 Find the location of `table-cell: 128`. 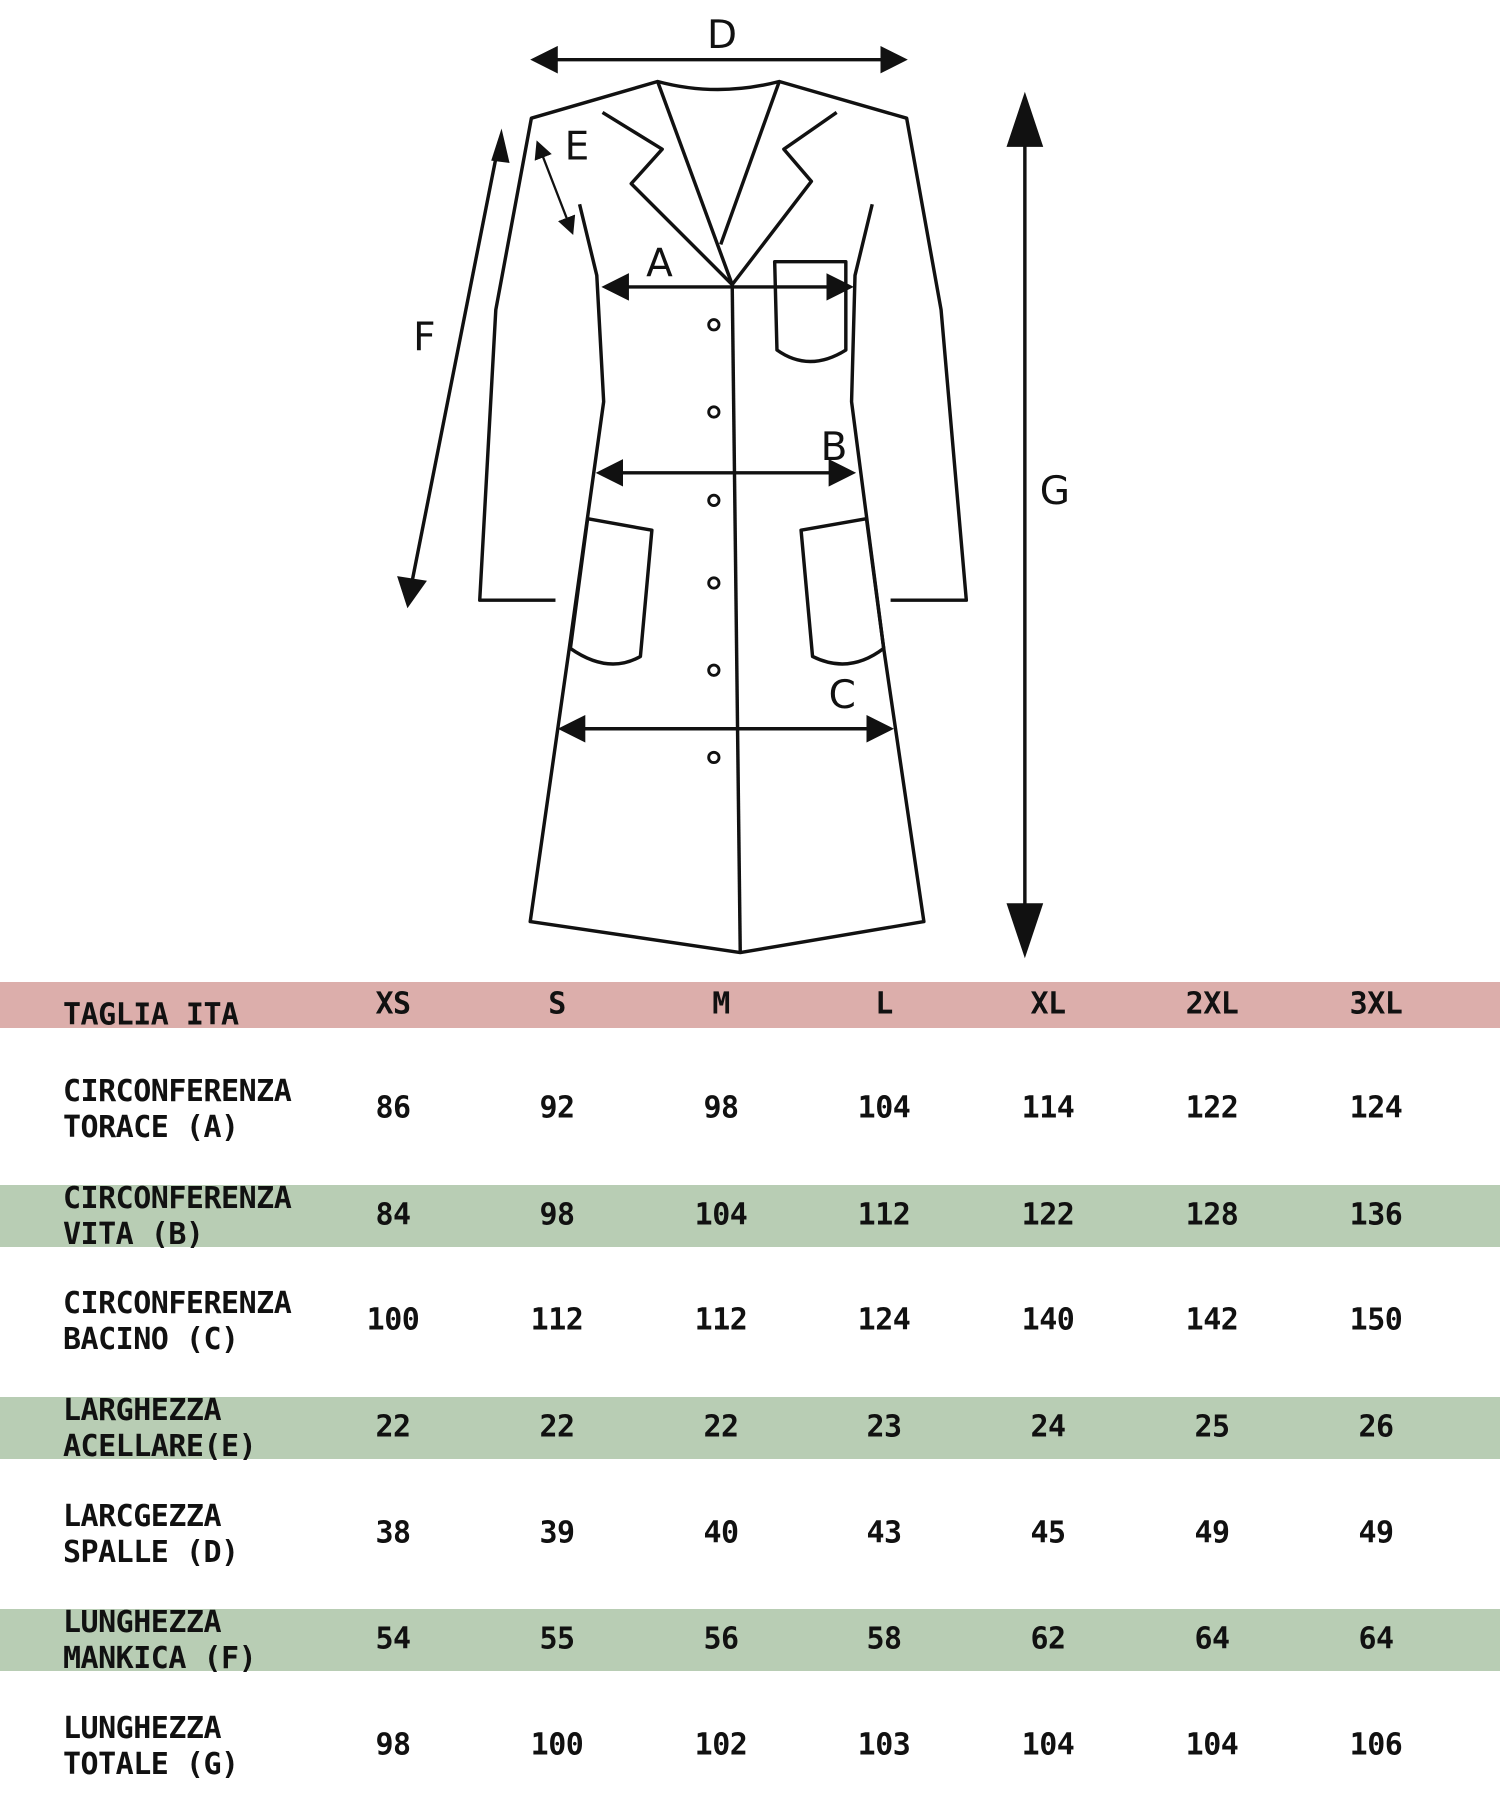

table-cell: 128 is located at coordinates (1212, 1215).